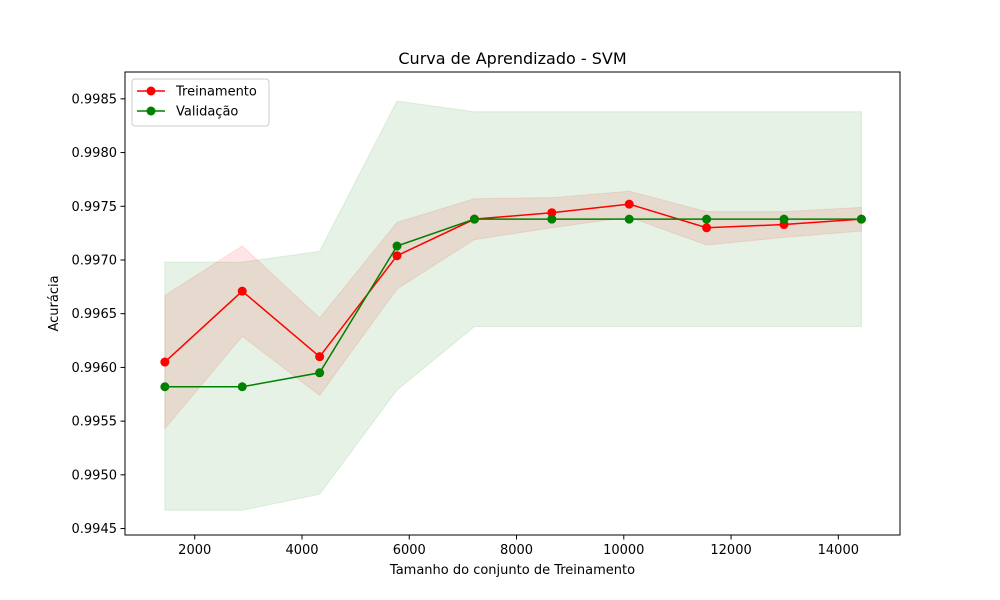 The width and height of the screenshot is (1000, 600). I want to click on legend: Treinamento Validação, so click(200, 102).